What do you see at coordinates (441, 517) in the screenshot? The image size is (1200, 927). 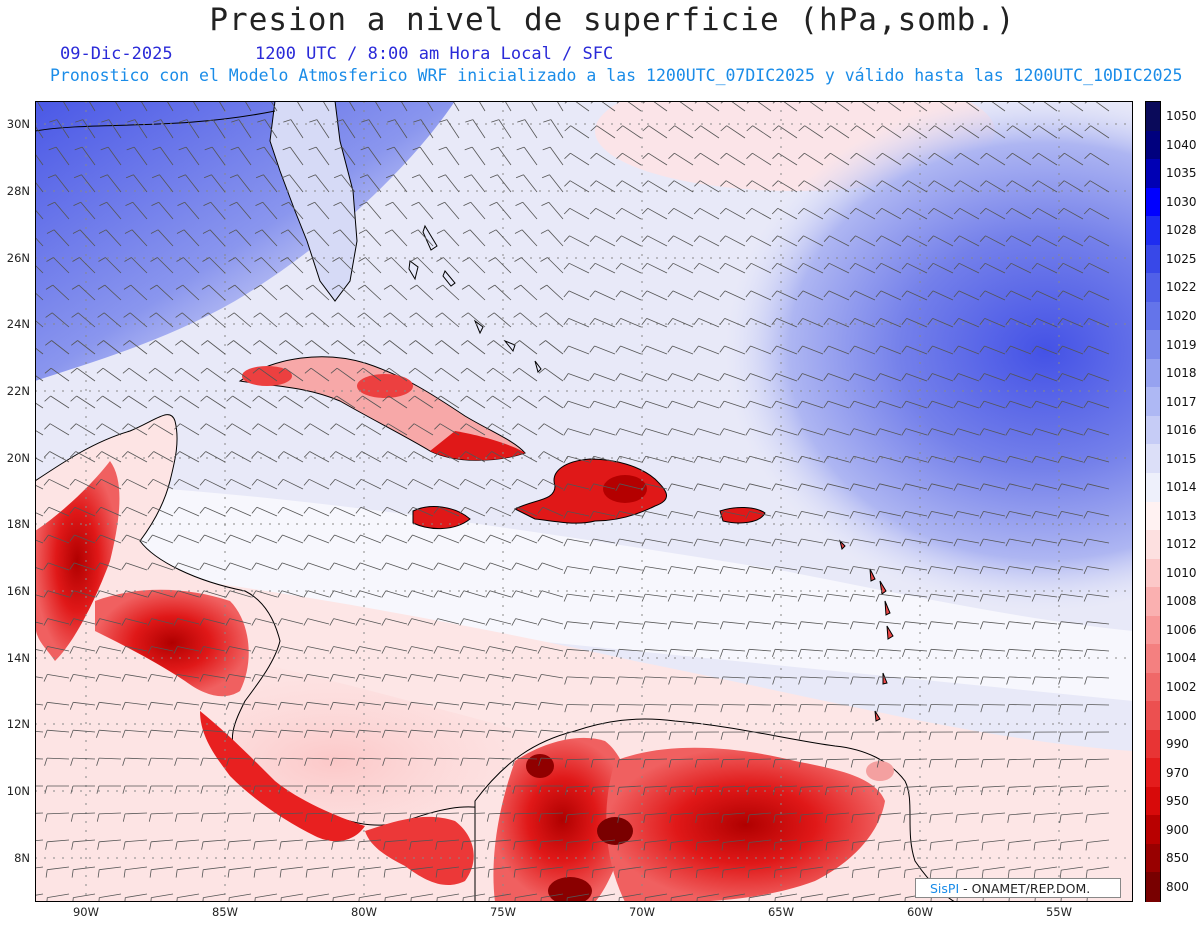 I see `jamaica-landmass` at bounding box center [441, 517].